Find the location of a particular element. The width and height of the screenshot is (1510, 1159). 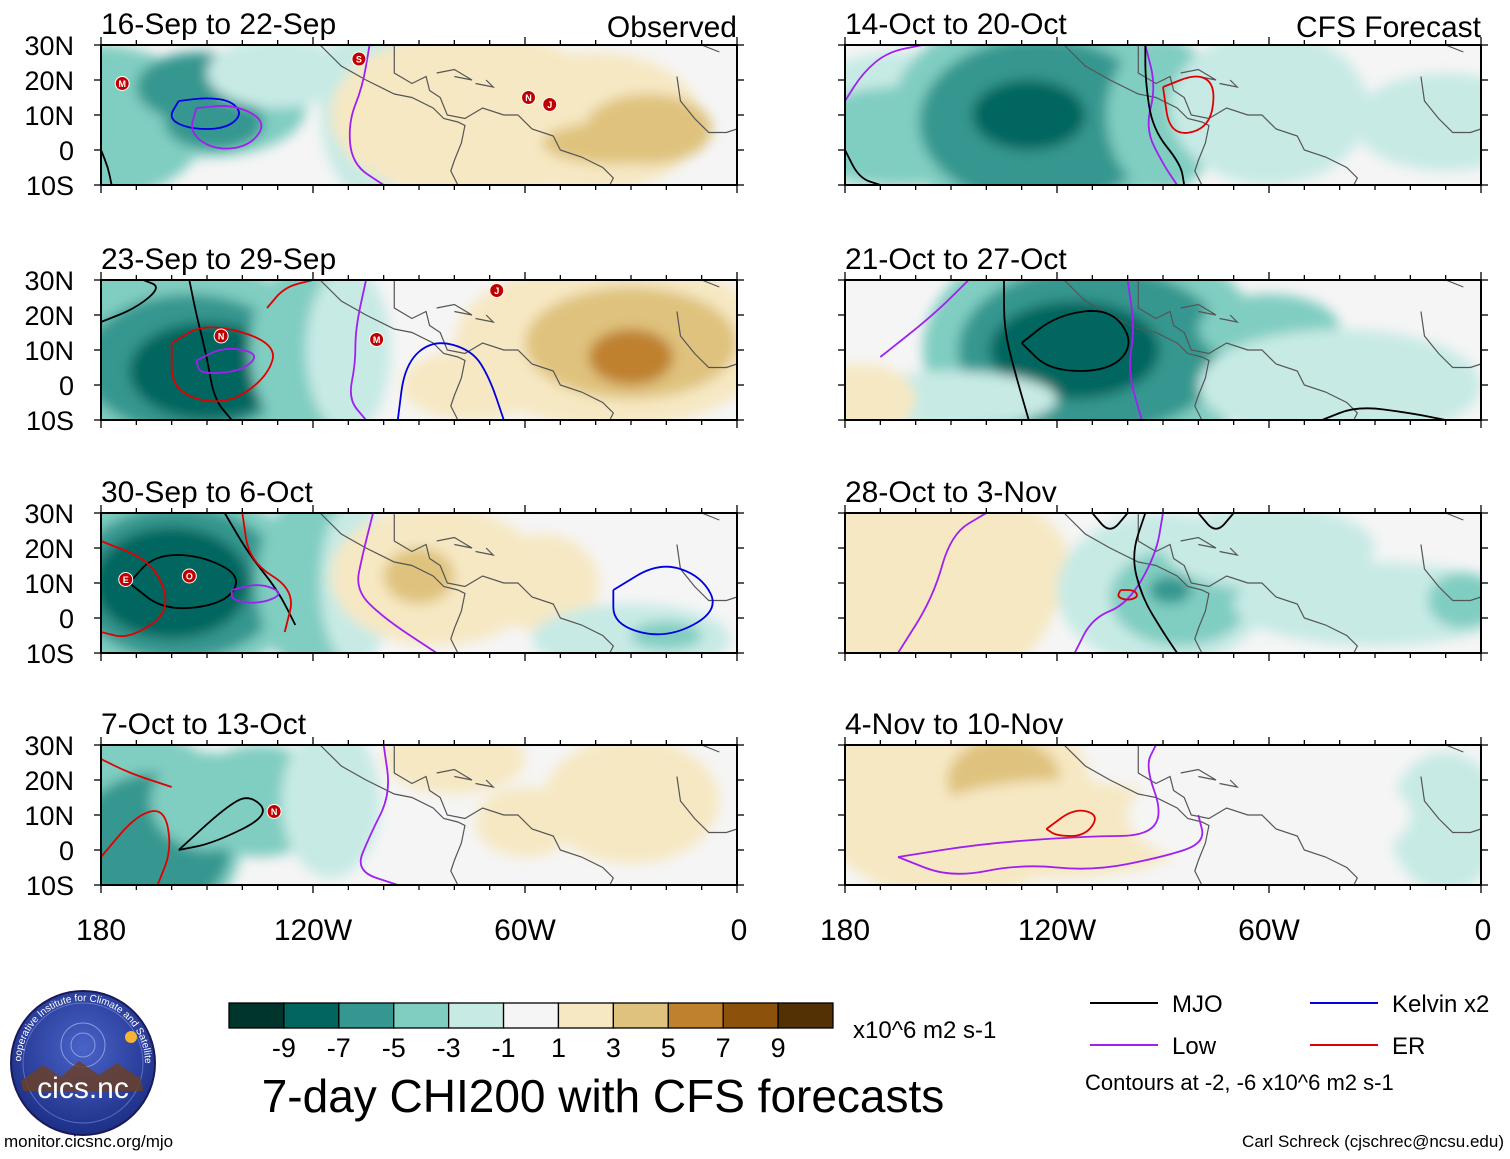

storm-letter: E is located at coordinates (126, 580).